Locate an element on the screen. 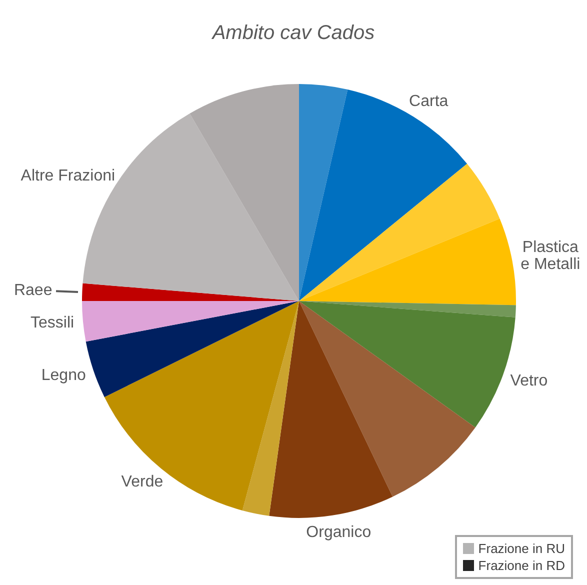 This screenshot has height=585, width=587. chart-title: Ambito cav Cados is located at coordinates (293, 33).